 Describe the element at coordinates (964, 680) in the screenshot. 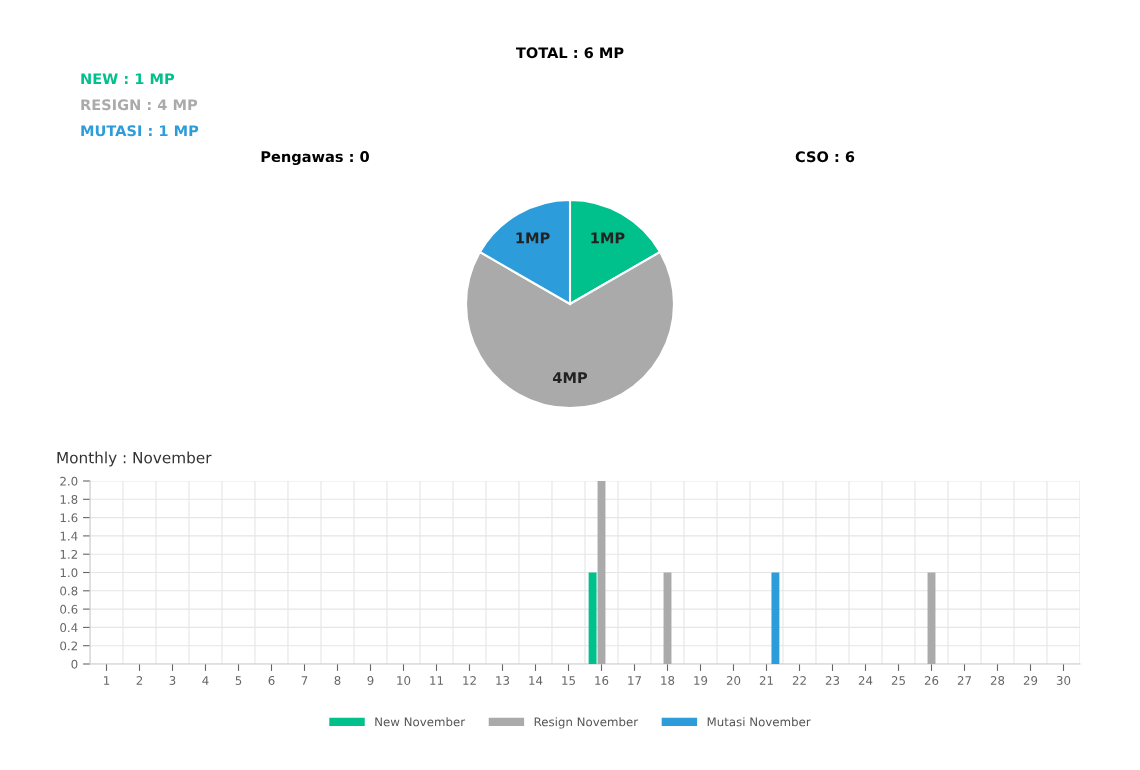

I see `x-tick-label: 27` at that location.